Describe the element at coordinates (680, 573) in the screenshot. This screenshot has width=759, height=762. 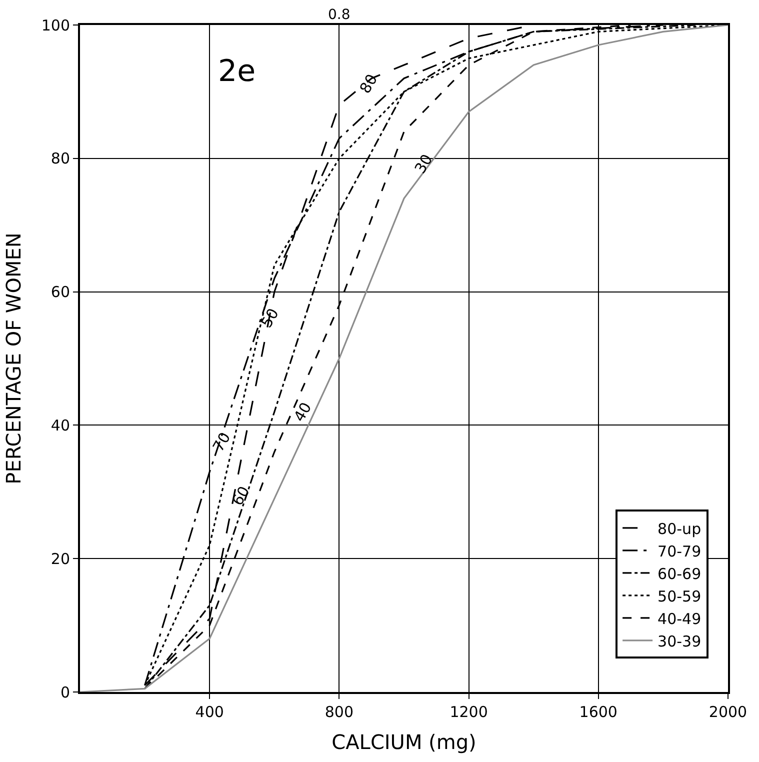
I see `legend-label: 60-69` at that location.